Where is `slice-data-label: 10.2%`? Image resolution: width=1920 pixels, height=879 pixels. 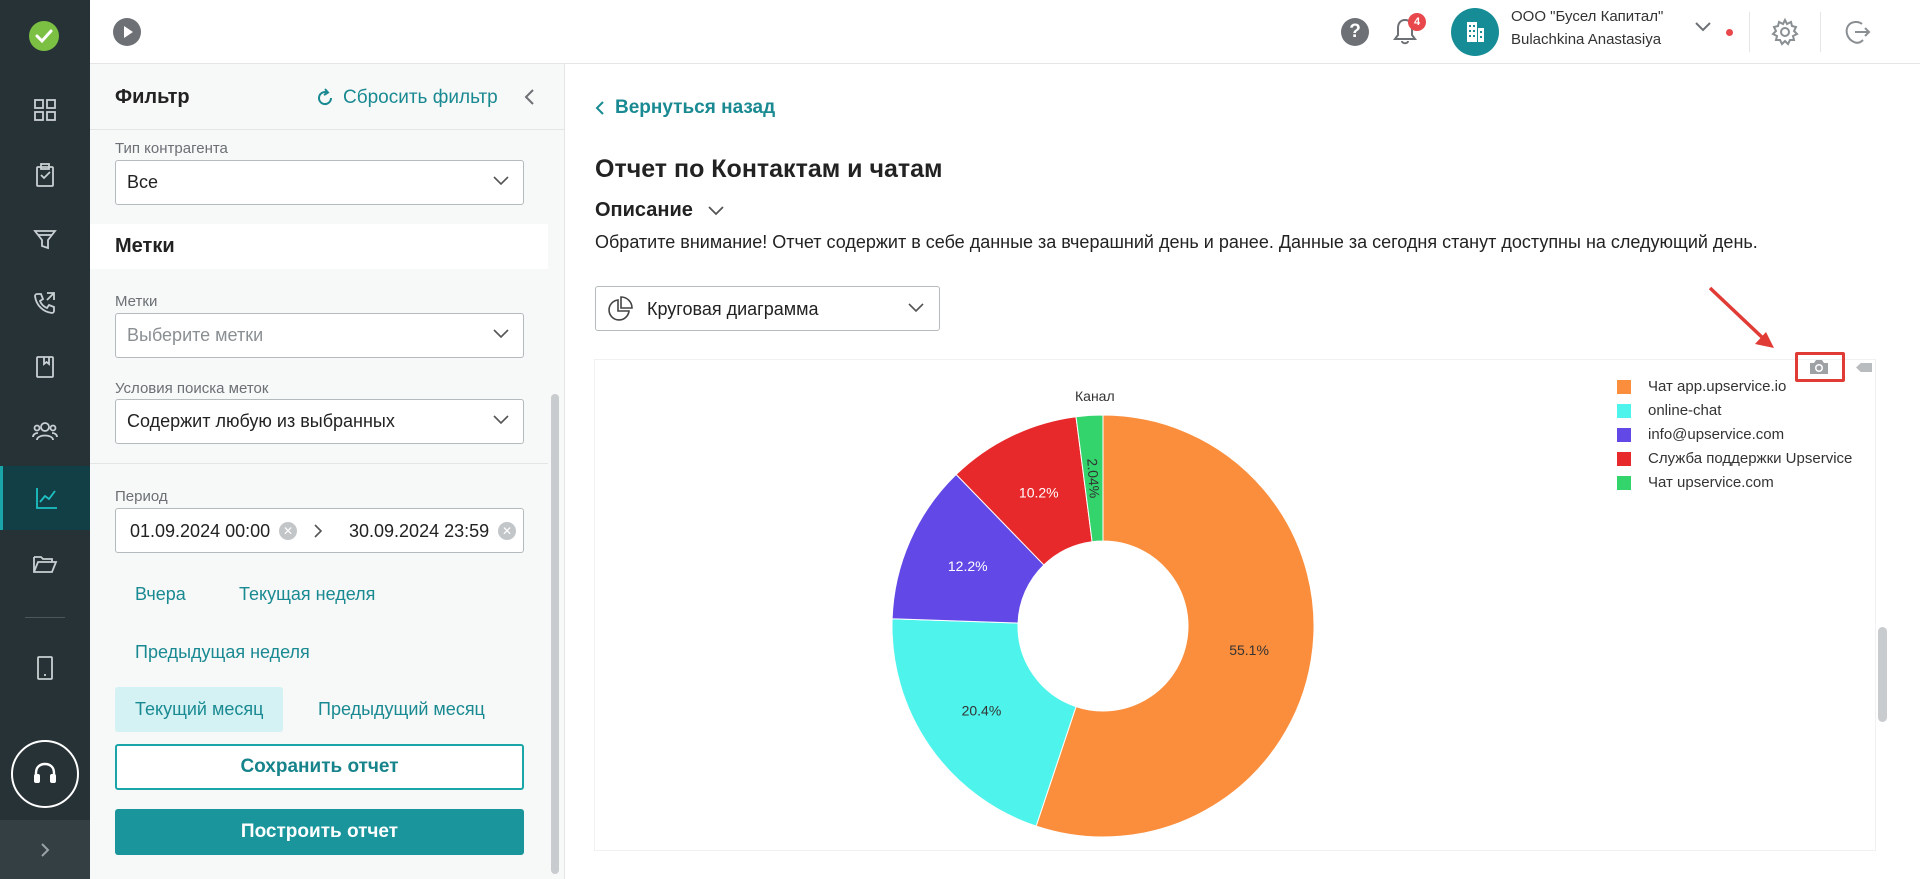 slice-data-label: 10.2% is located at coordinates (1039, 493).